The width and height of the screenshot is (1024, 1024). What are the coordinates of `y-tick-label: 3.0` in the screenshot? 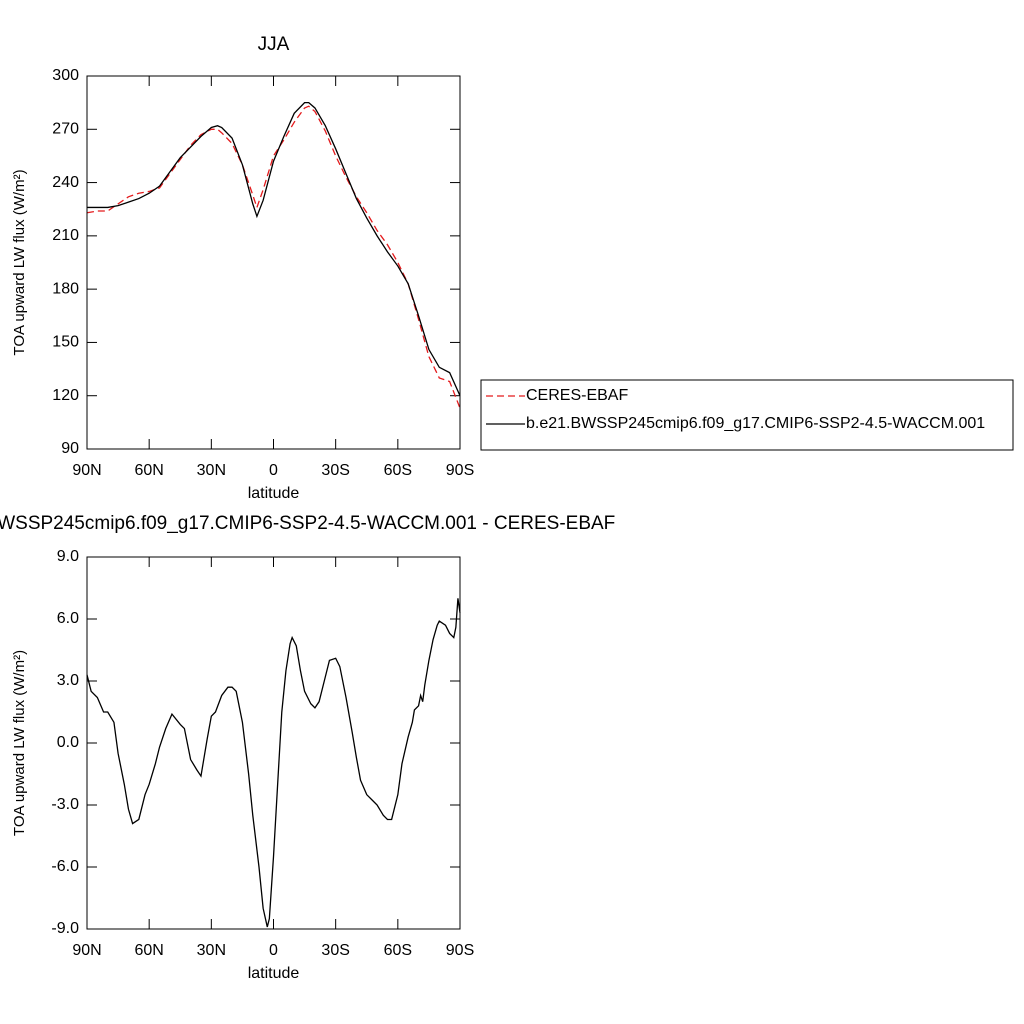 It's located at (68, 680).